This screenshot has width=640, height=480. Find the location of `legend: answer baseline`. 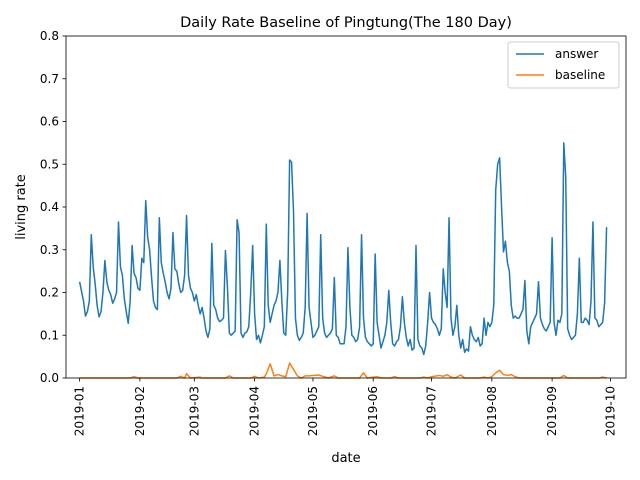

legend: answer baseline is located at coordinates (563, 65).